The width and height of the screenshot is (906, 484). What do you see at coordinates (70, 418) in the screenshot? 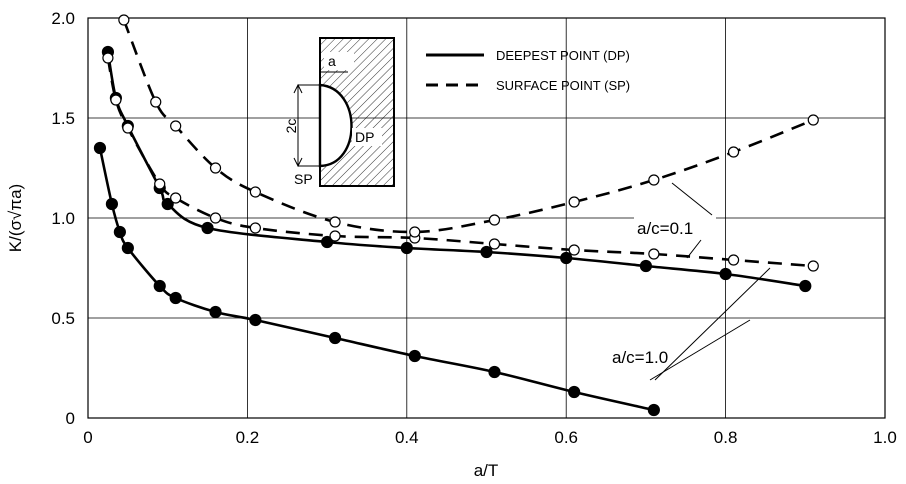
I see `y-tick-label: 0` at bounding box center [70, 418].